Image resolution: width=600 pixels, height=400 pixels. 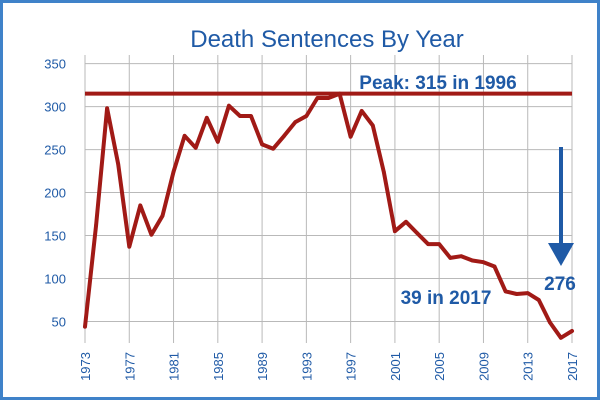 I want to click on peak-annotation: Peak: 315 in 1996, so click(x=437, y=83).